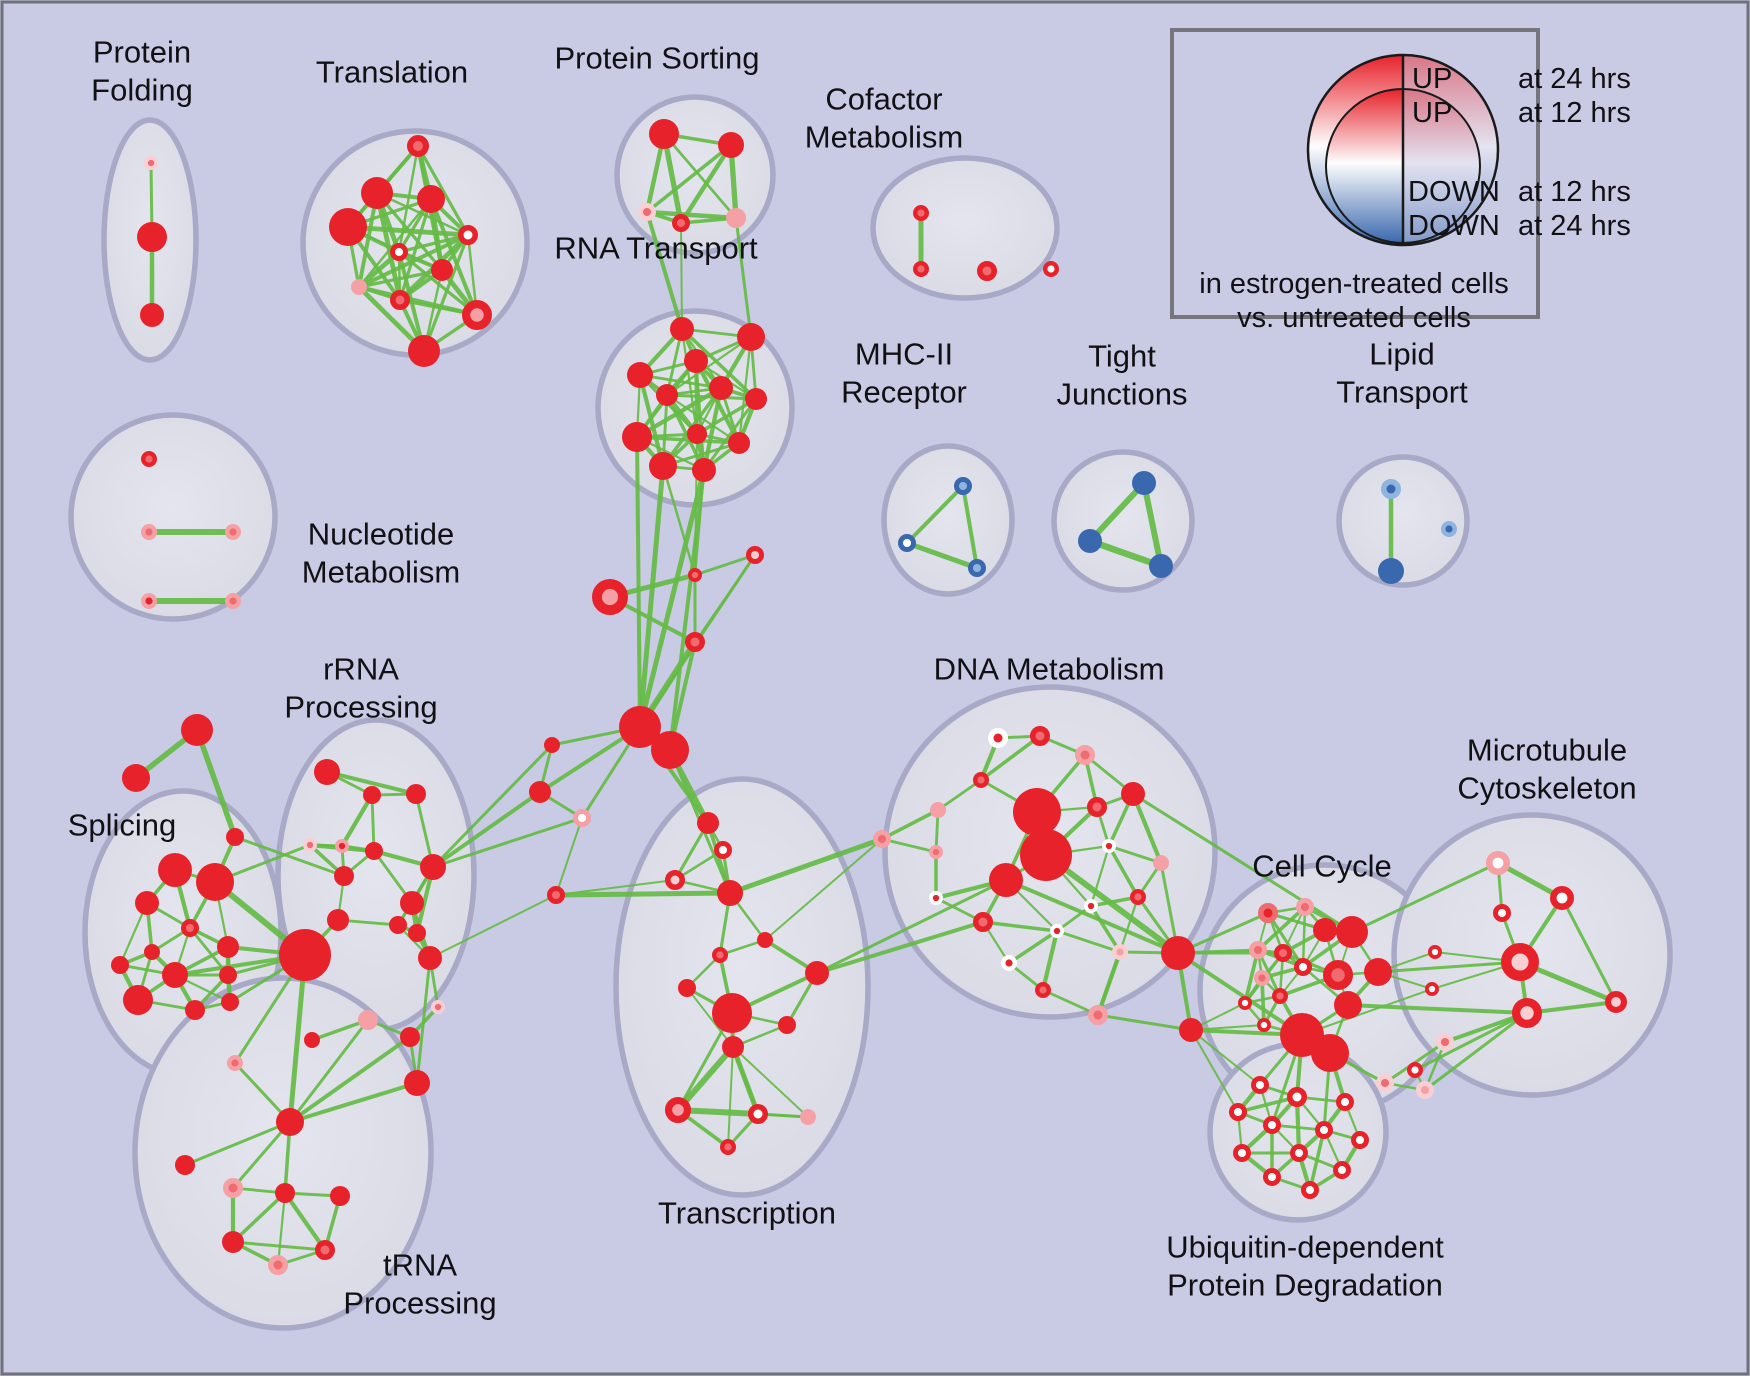  What do you see at coordinates (1367, 1012) in the screenshot?
I see `edge-cc14-mc5` at bounding box center [1367, 1012].